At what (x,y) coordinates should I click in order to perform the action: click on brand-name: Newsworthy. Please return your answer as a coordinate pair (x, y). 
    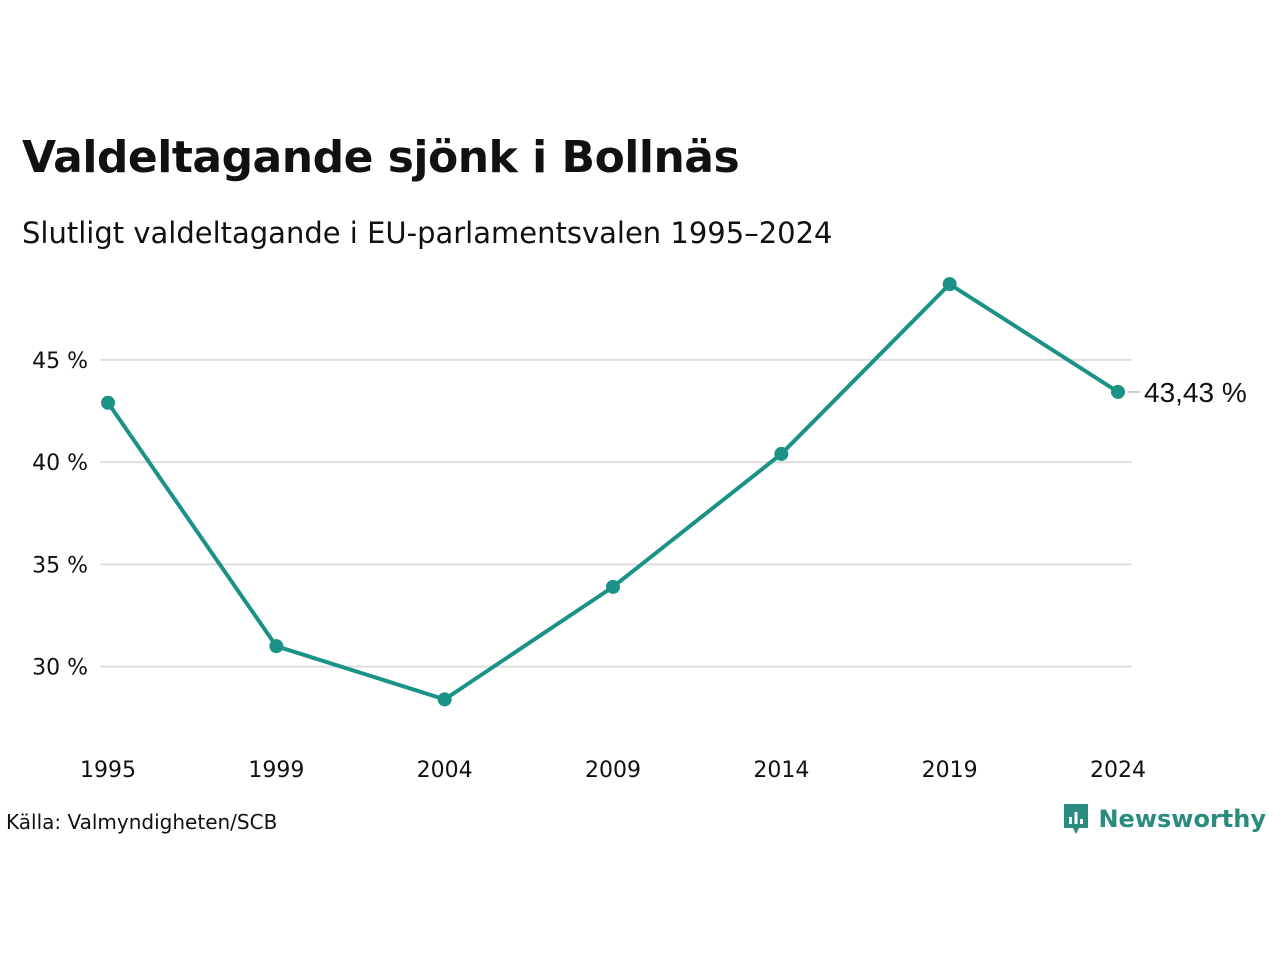
    Looking at the image, I should click on (1182, 819).